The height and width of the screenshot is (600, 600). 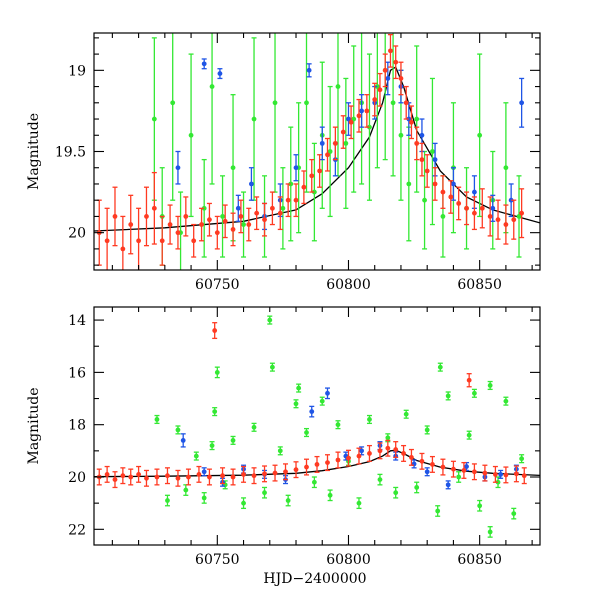 What do you see at coordinates (34, 151) in the screenshot?
I see `top-y-axis-label: Magnitude` at bounding box center [34, 151].